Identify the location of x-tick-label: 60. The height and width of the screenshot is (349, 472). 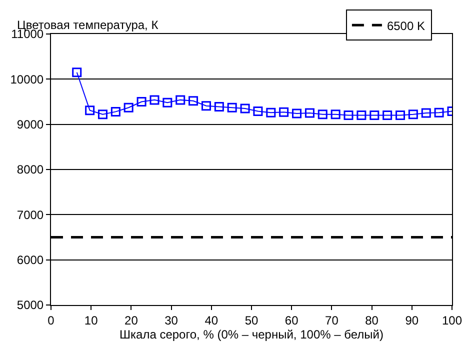
(291, 320).